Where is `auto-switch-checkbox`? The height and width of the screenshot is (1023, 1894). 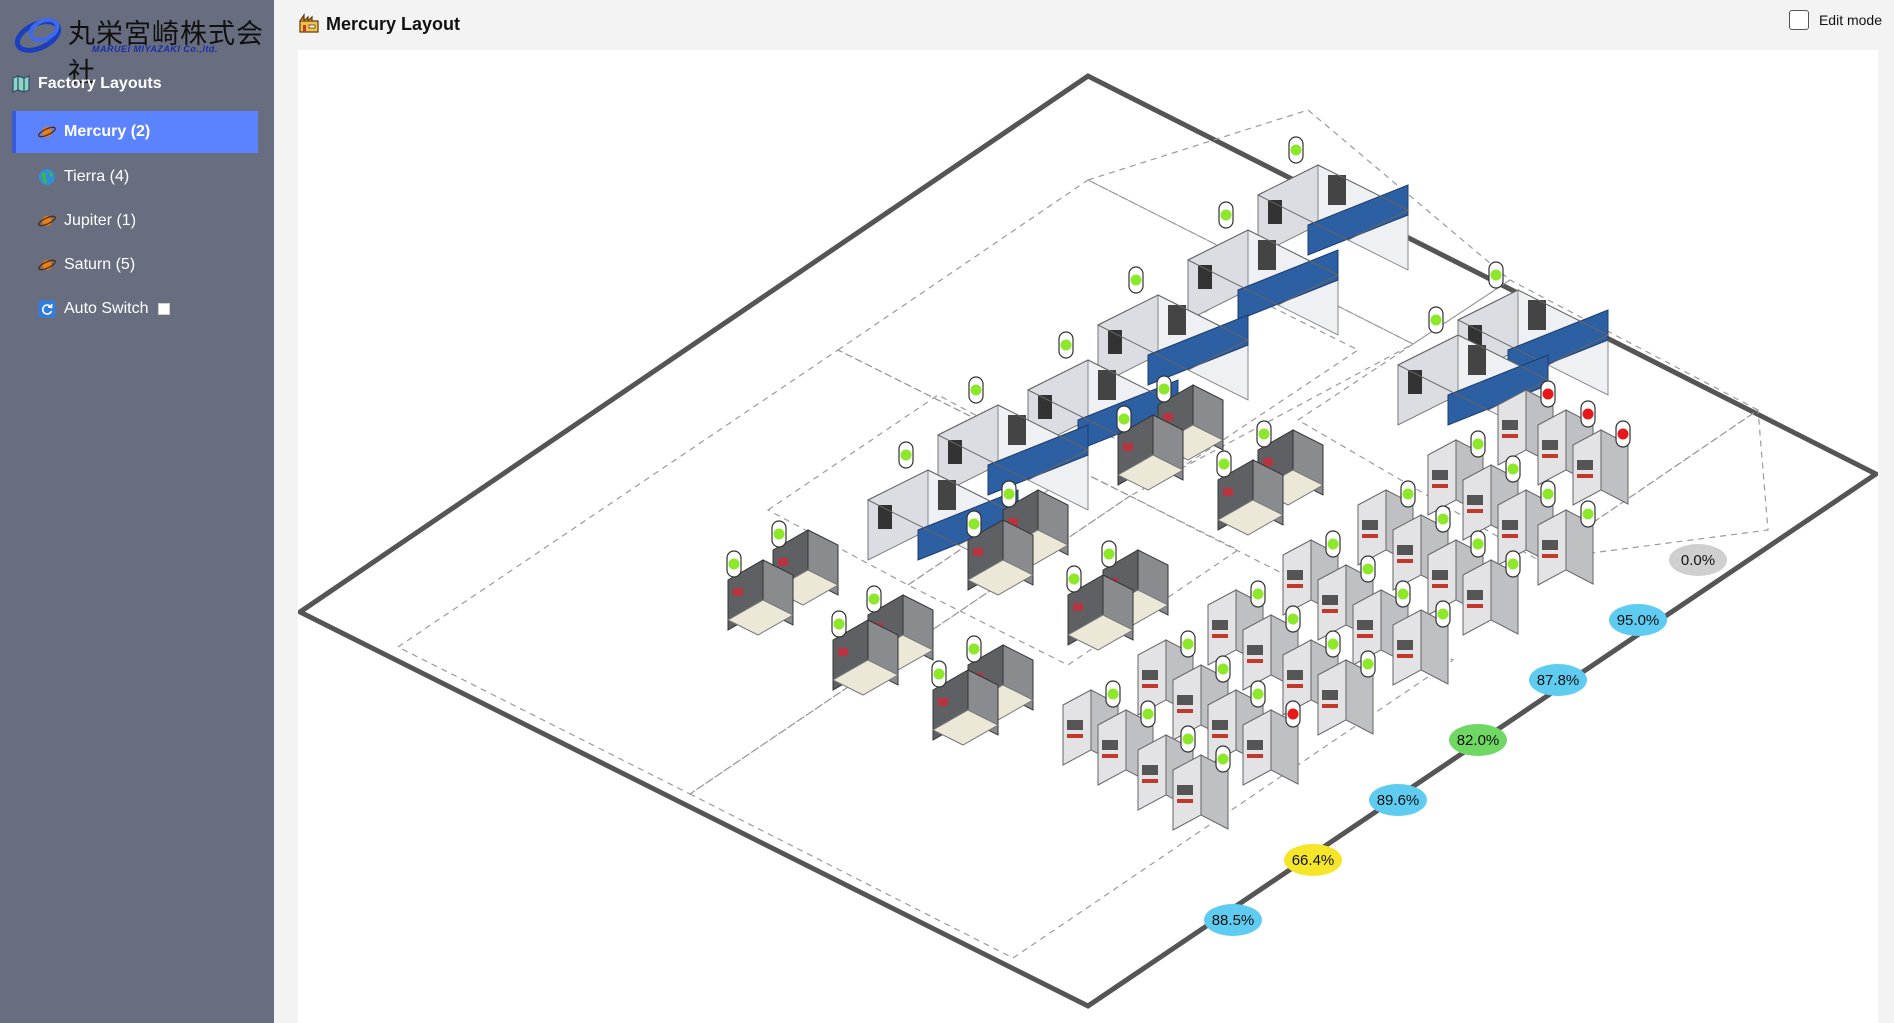
auto-switch-checkbox is located at coordinates (164, 309).